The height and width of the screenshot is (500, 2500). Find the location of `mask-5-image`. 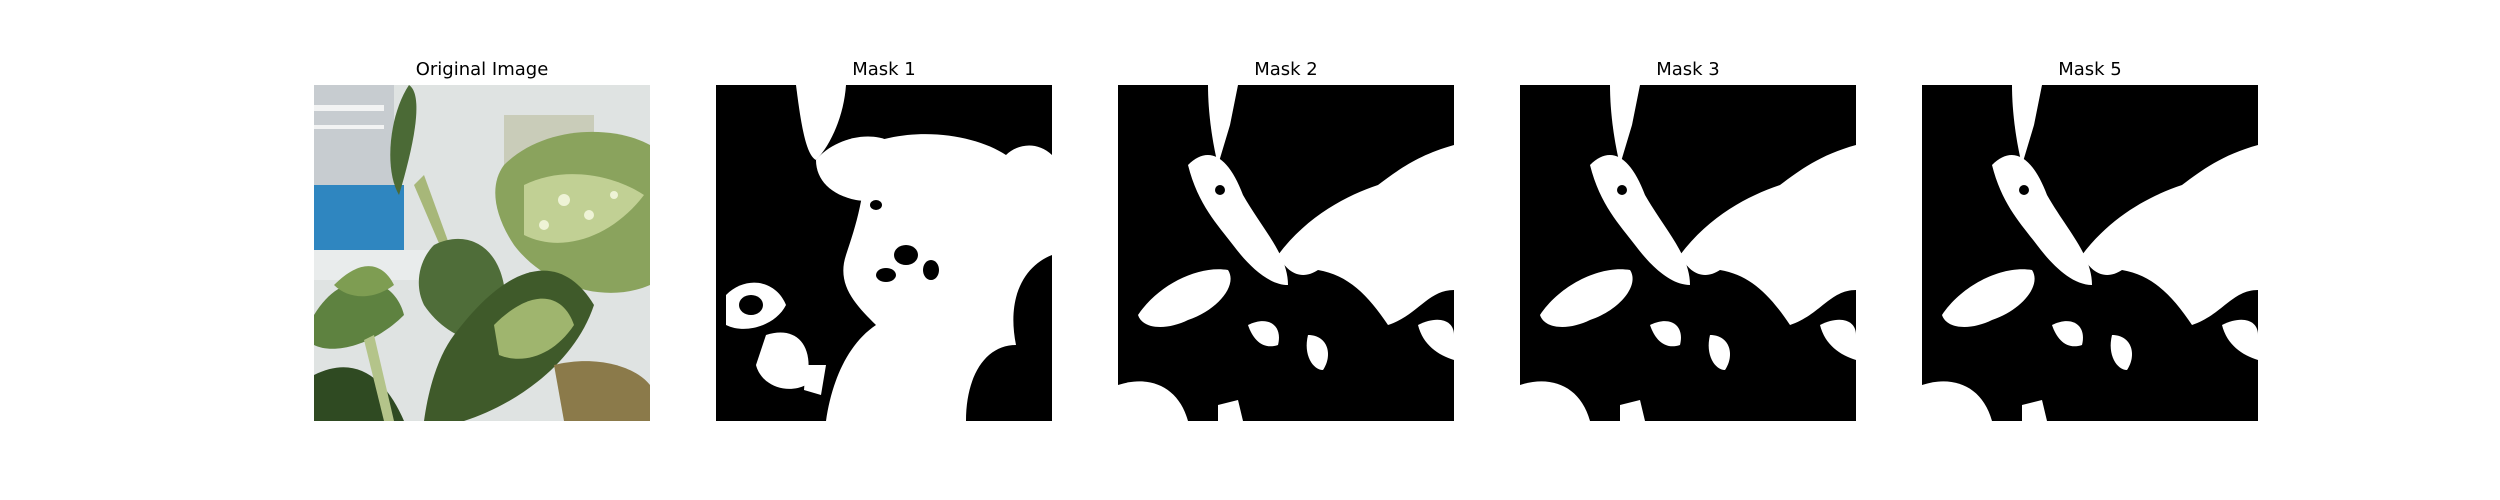

mask-5-image is located at coordinates (2090, 253).